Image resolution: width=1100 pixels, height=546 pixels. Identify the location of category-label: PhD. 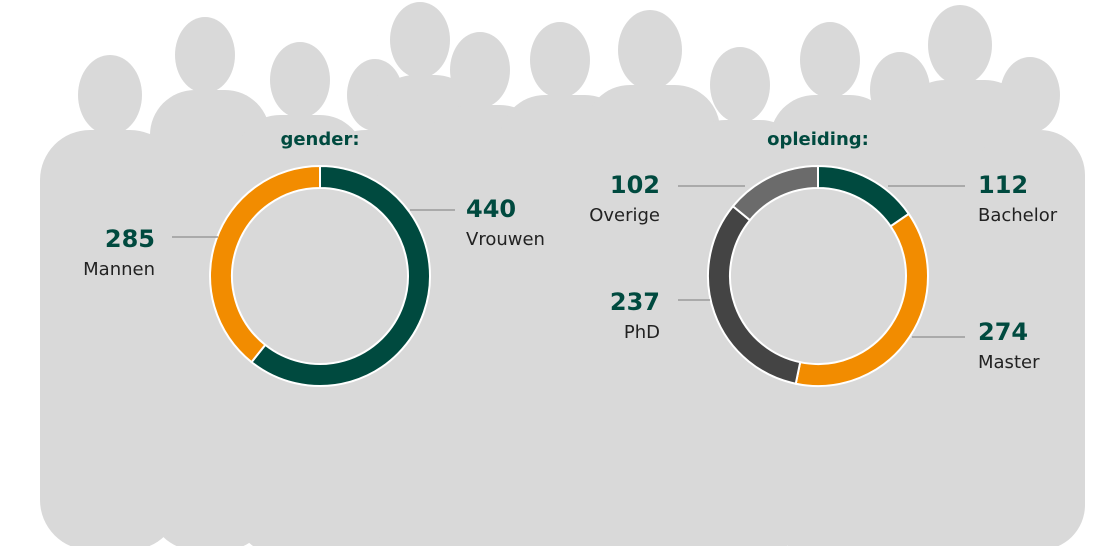
(642, 332).